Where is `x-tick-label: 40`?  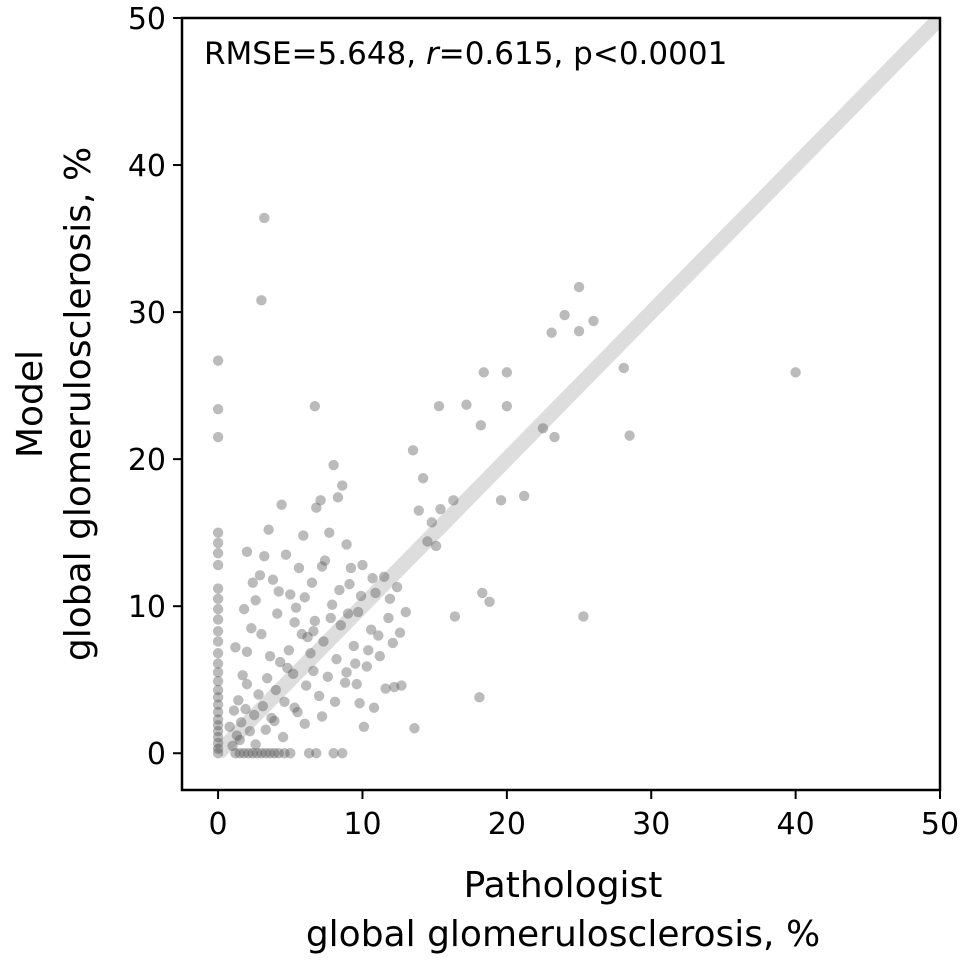
x-tick-label: 40 is located at coordinates (796, 824).